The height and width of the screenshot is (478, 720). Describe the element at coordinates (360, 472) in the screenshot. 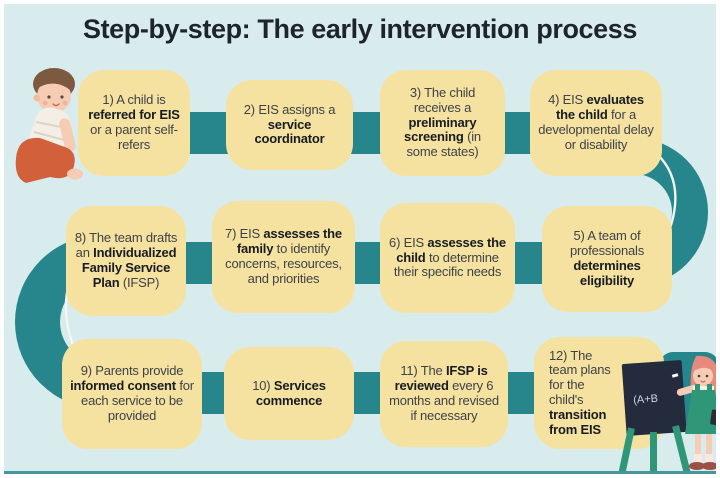

I see `bottom-edge-line` at that location.